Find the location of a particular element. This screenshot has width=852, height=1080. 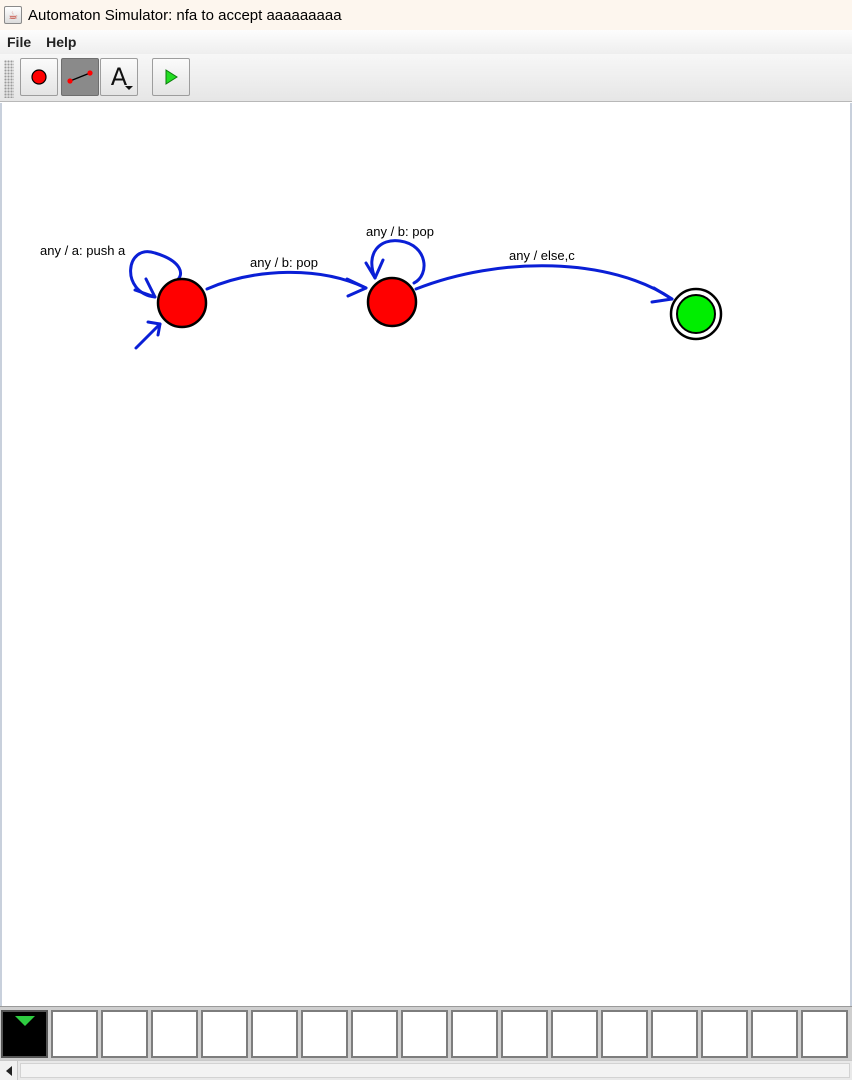

add-state-button is located at coordinates (39, 77).